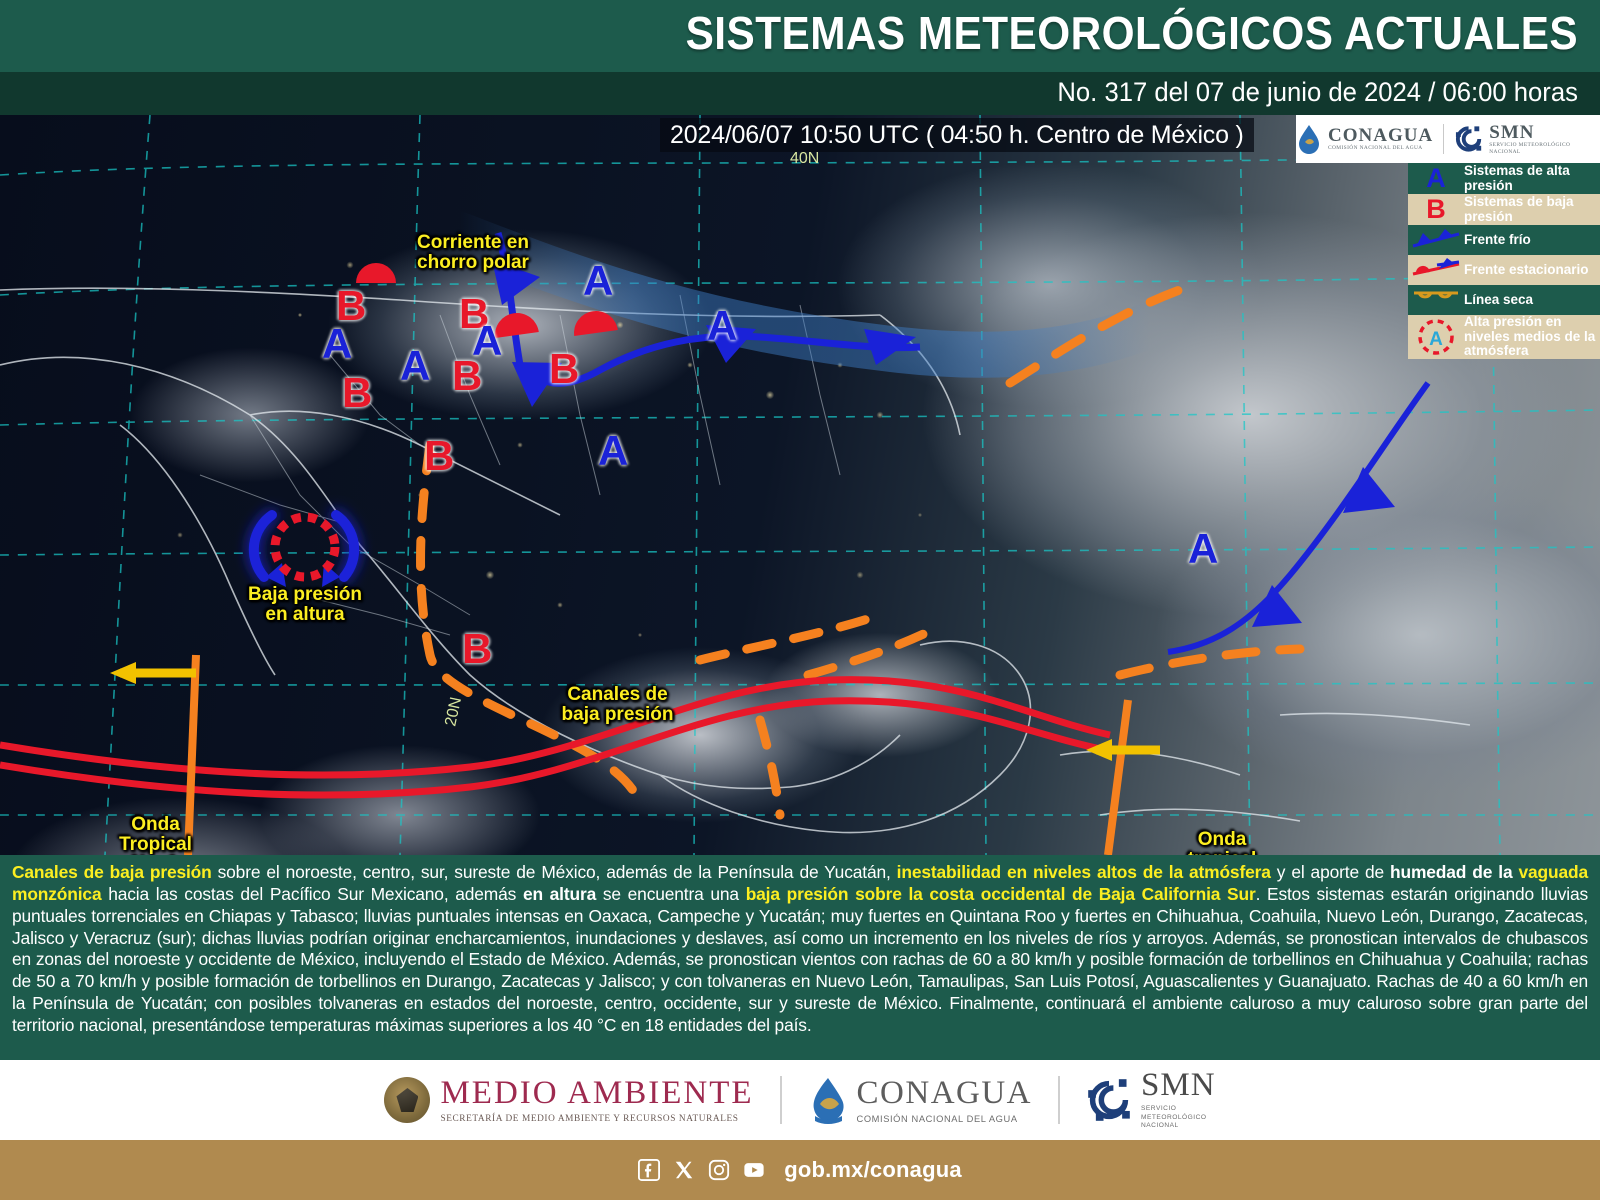 This screenshot has width=1600, height=1200. I want to click on cold-front-symbol, so click(1436, 240).